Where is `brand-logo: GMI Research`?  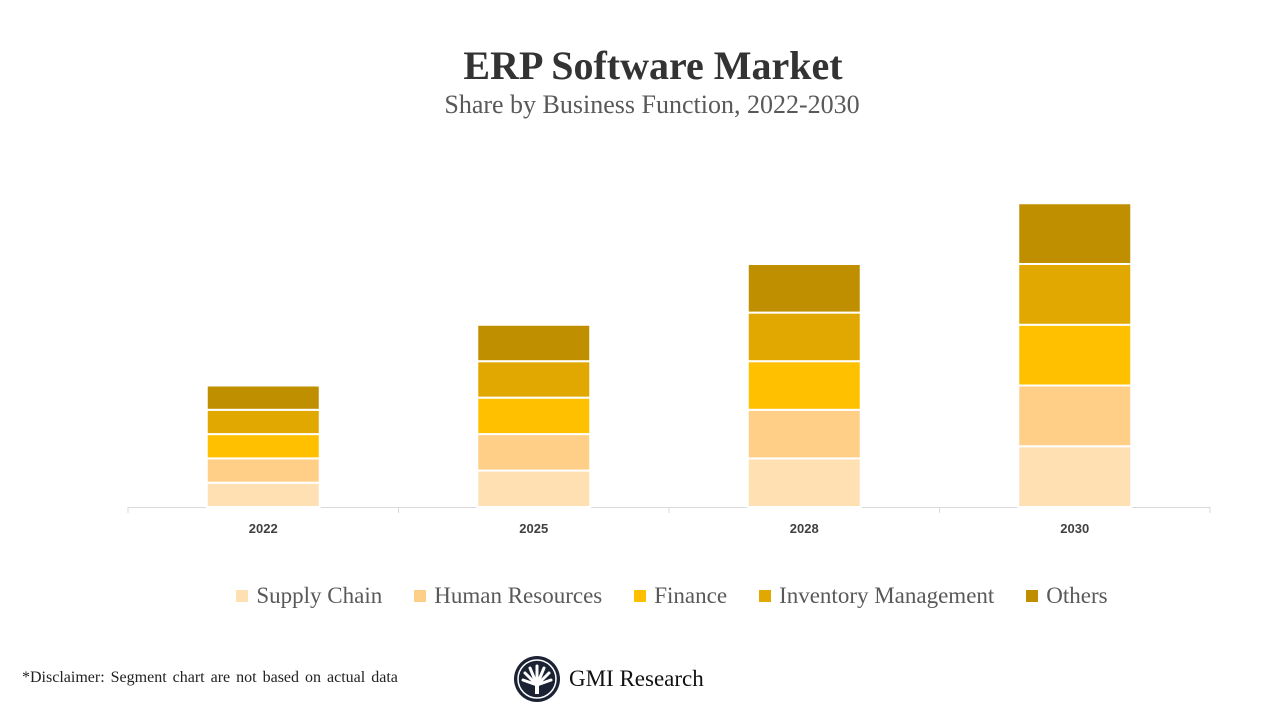
brand-logo: GMI Research is located at coordinates (608, 679).